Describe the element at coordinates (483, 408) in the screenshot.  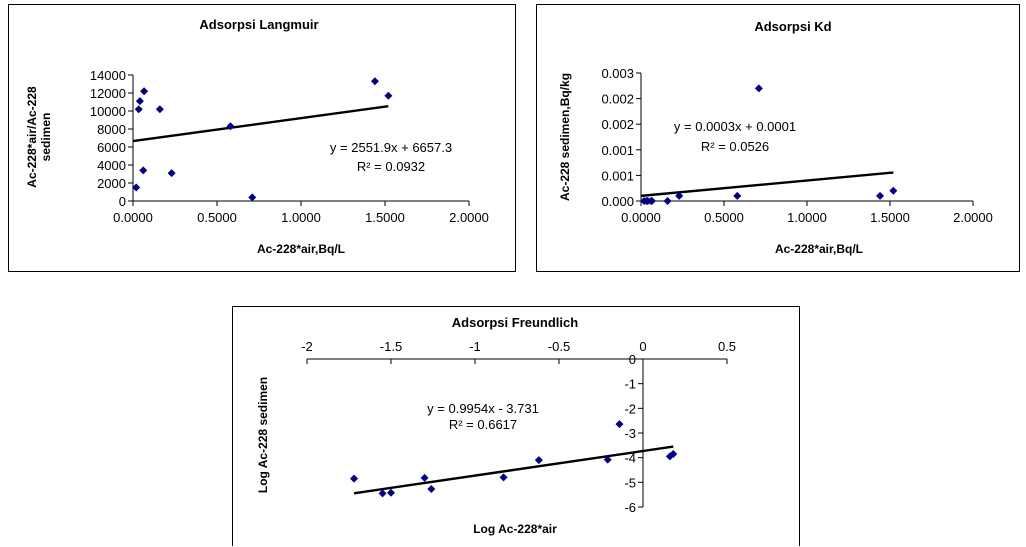
I see `trendline-equation: y = 0.9954x - 3.731` at that location.